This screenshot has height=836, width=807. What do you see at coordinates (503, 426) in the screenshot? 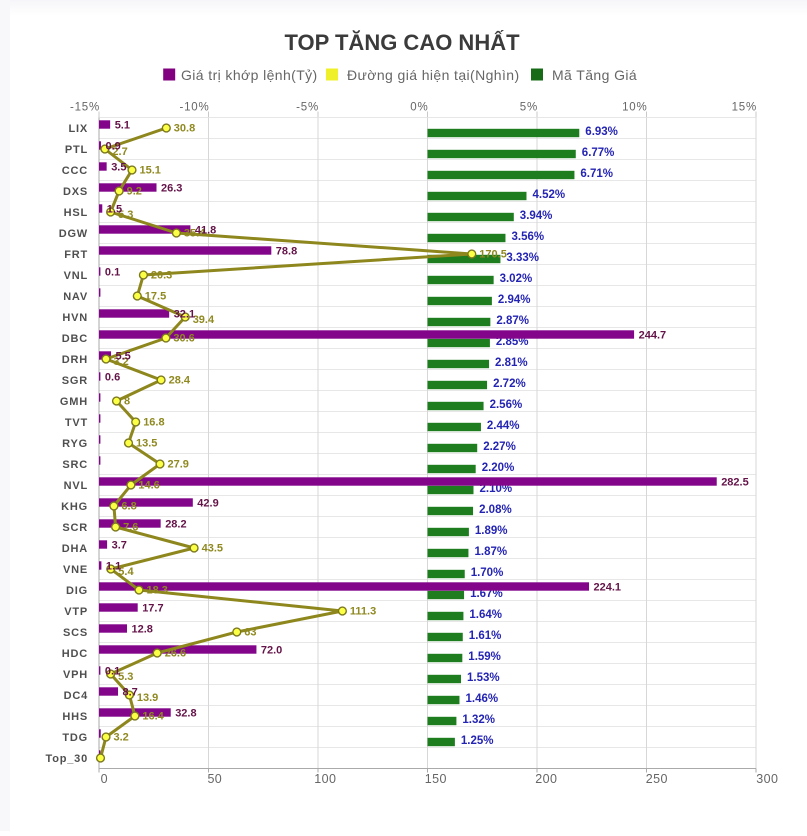
I see `svg-text: 2.44%` at bounding box center [503, 426].